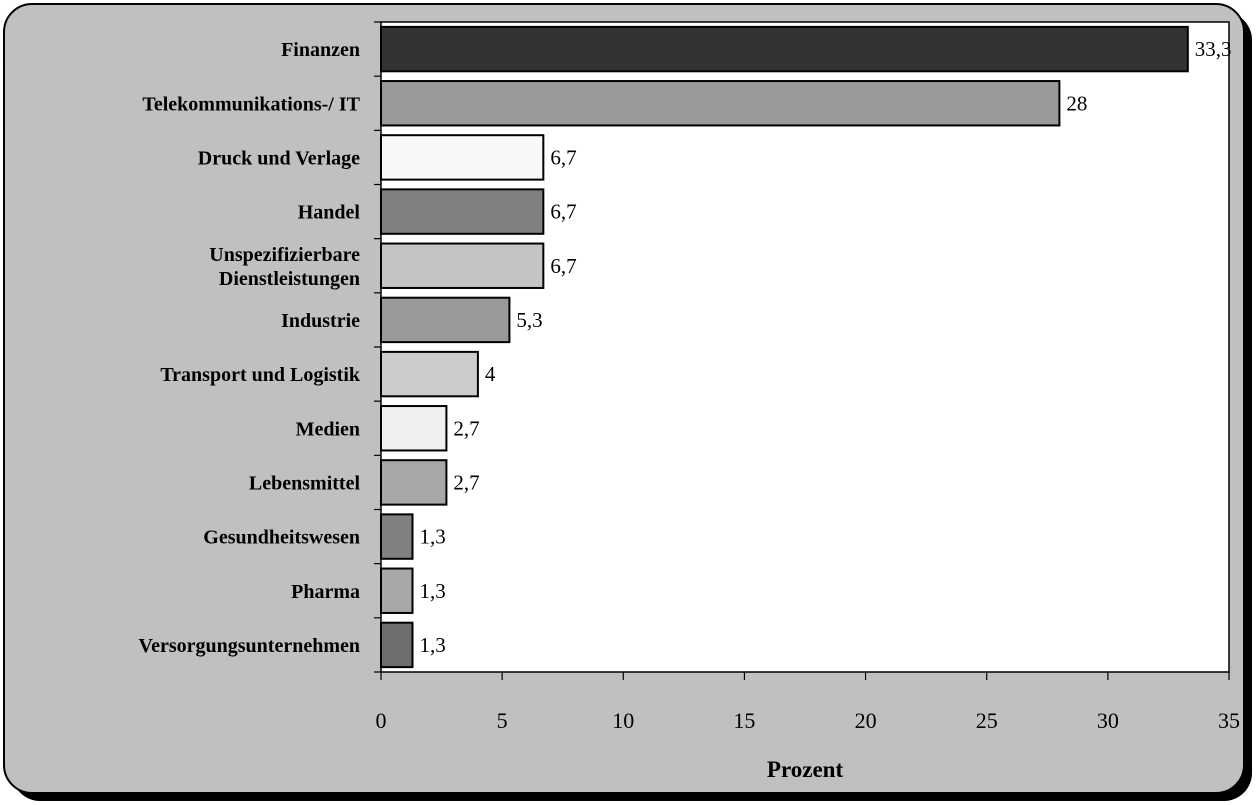 Image resolution: width=1256 pixels, height=805 pixels. What do you see at coordinates (808, 702) in the screenshot?
I see `x-axis-group: 0 5 10 15 20 25 30 35` at bounding box center [808, 702].